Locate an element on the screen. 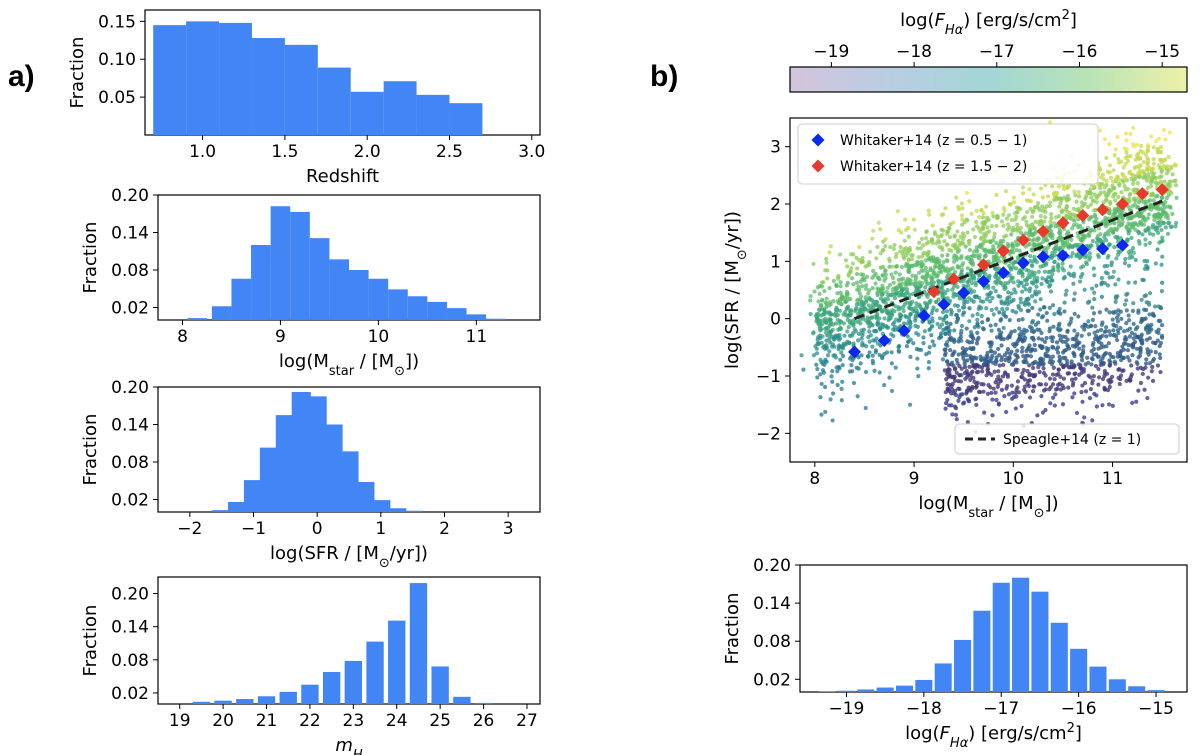  colorbar-tick-label: −19 is located at coordinates (831, 52).